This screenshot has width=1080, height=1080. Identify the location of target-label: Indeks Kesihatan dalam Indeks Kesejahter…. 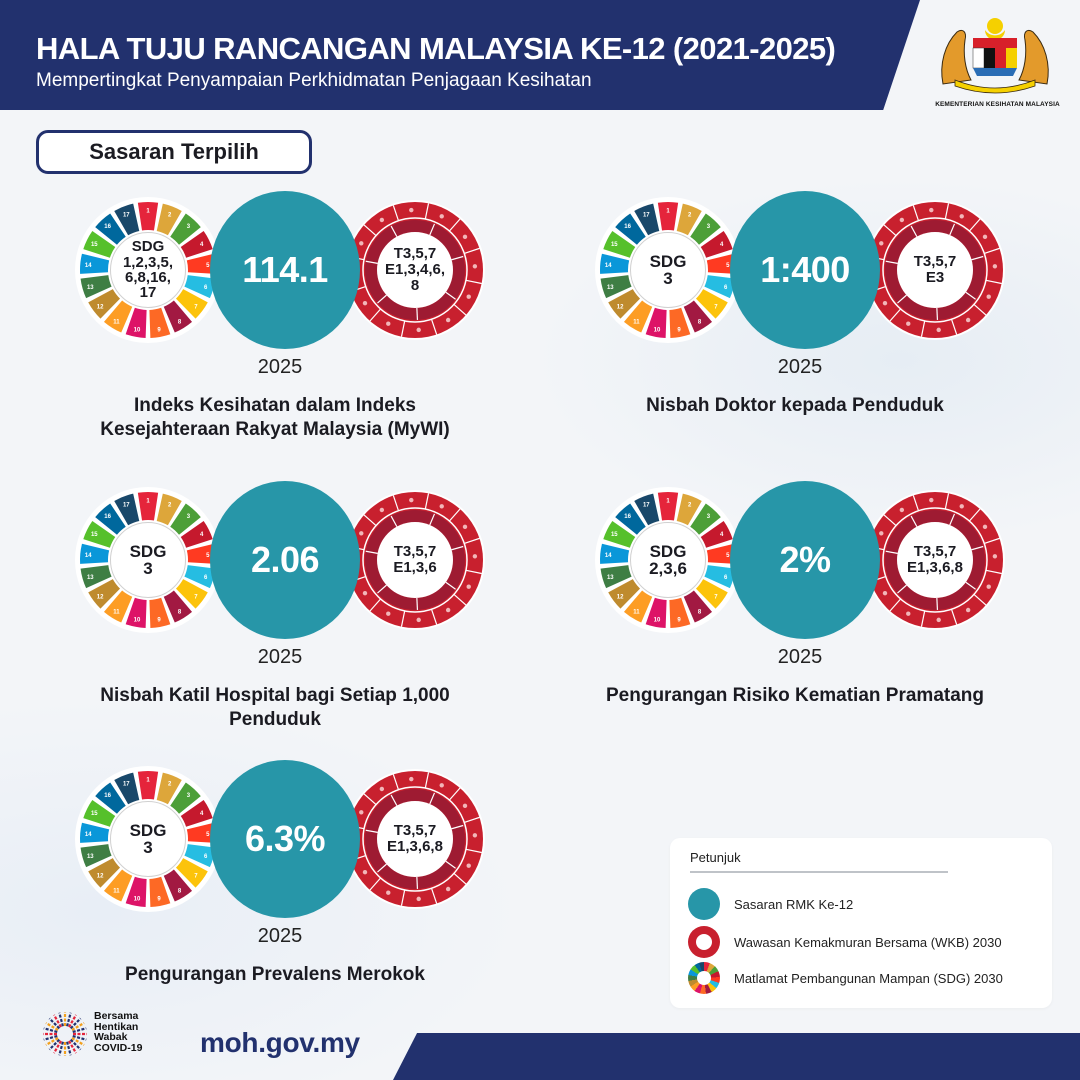
(275, 417).